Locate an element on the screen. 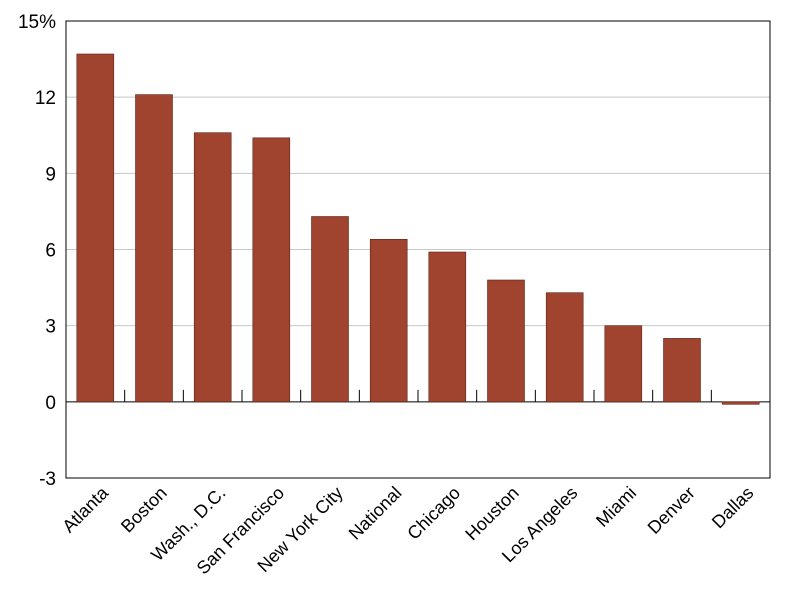  x-tick-label-chicago: Chicago is located at coordinates (433, 513).